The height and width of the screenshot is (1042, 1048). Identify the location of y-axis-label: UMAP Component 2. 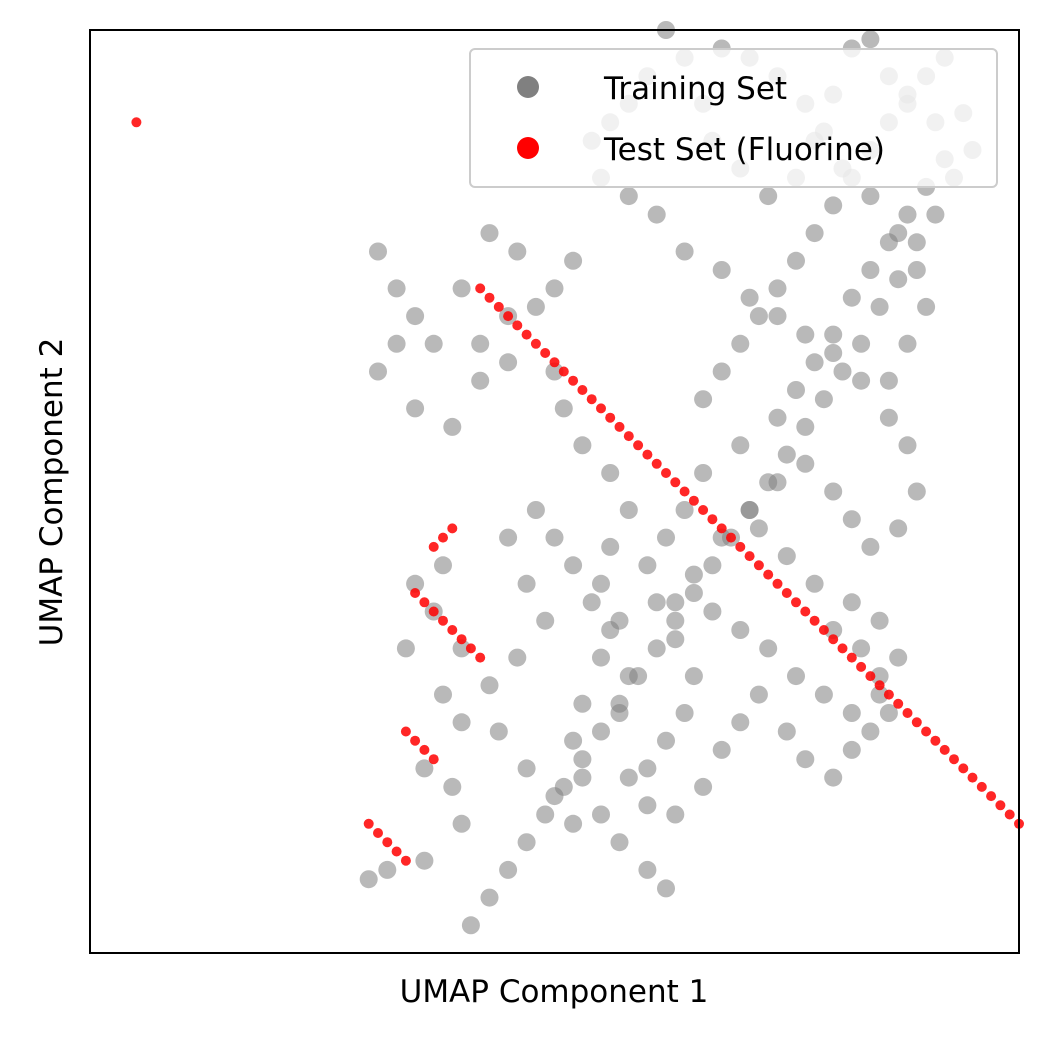
(52, 492).